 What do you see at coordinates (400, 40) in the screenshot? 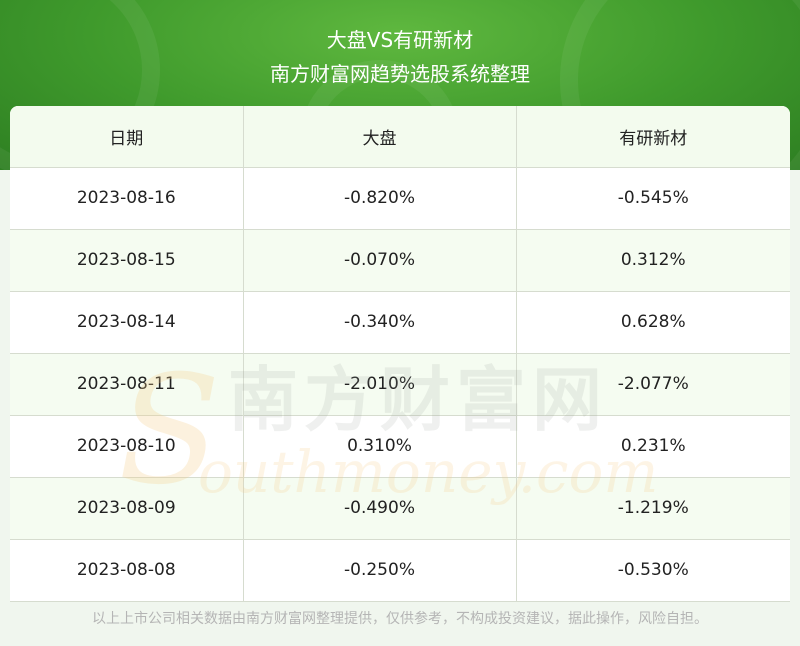
I see `page-title: 大盘VS有研新材` at bounding box center [400, 40].